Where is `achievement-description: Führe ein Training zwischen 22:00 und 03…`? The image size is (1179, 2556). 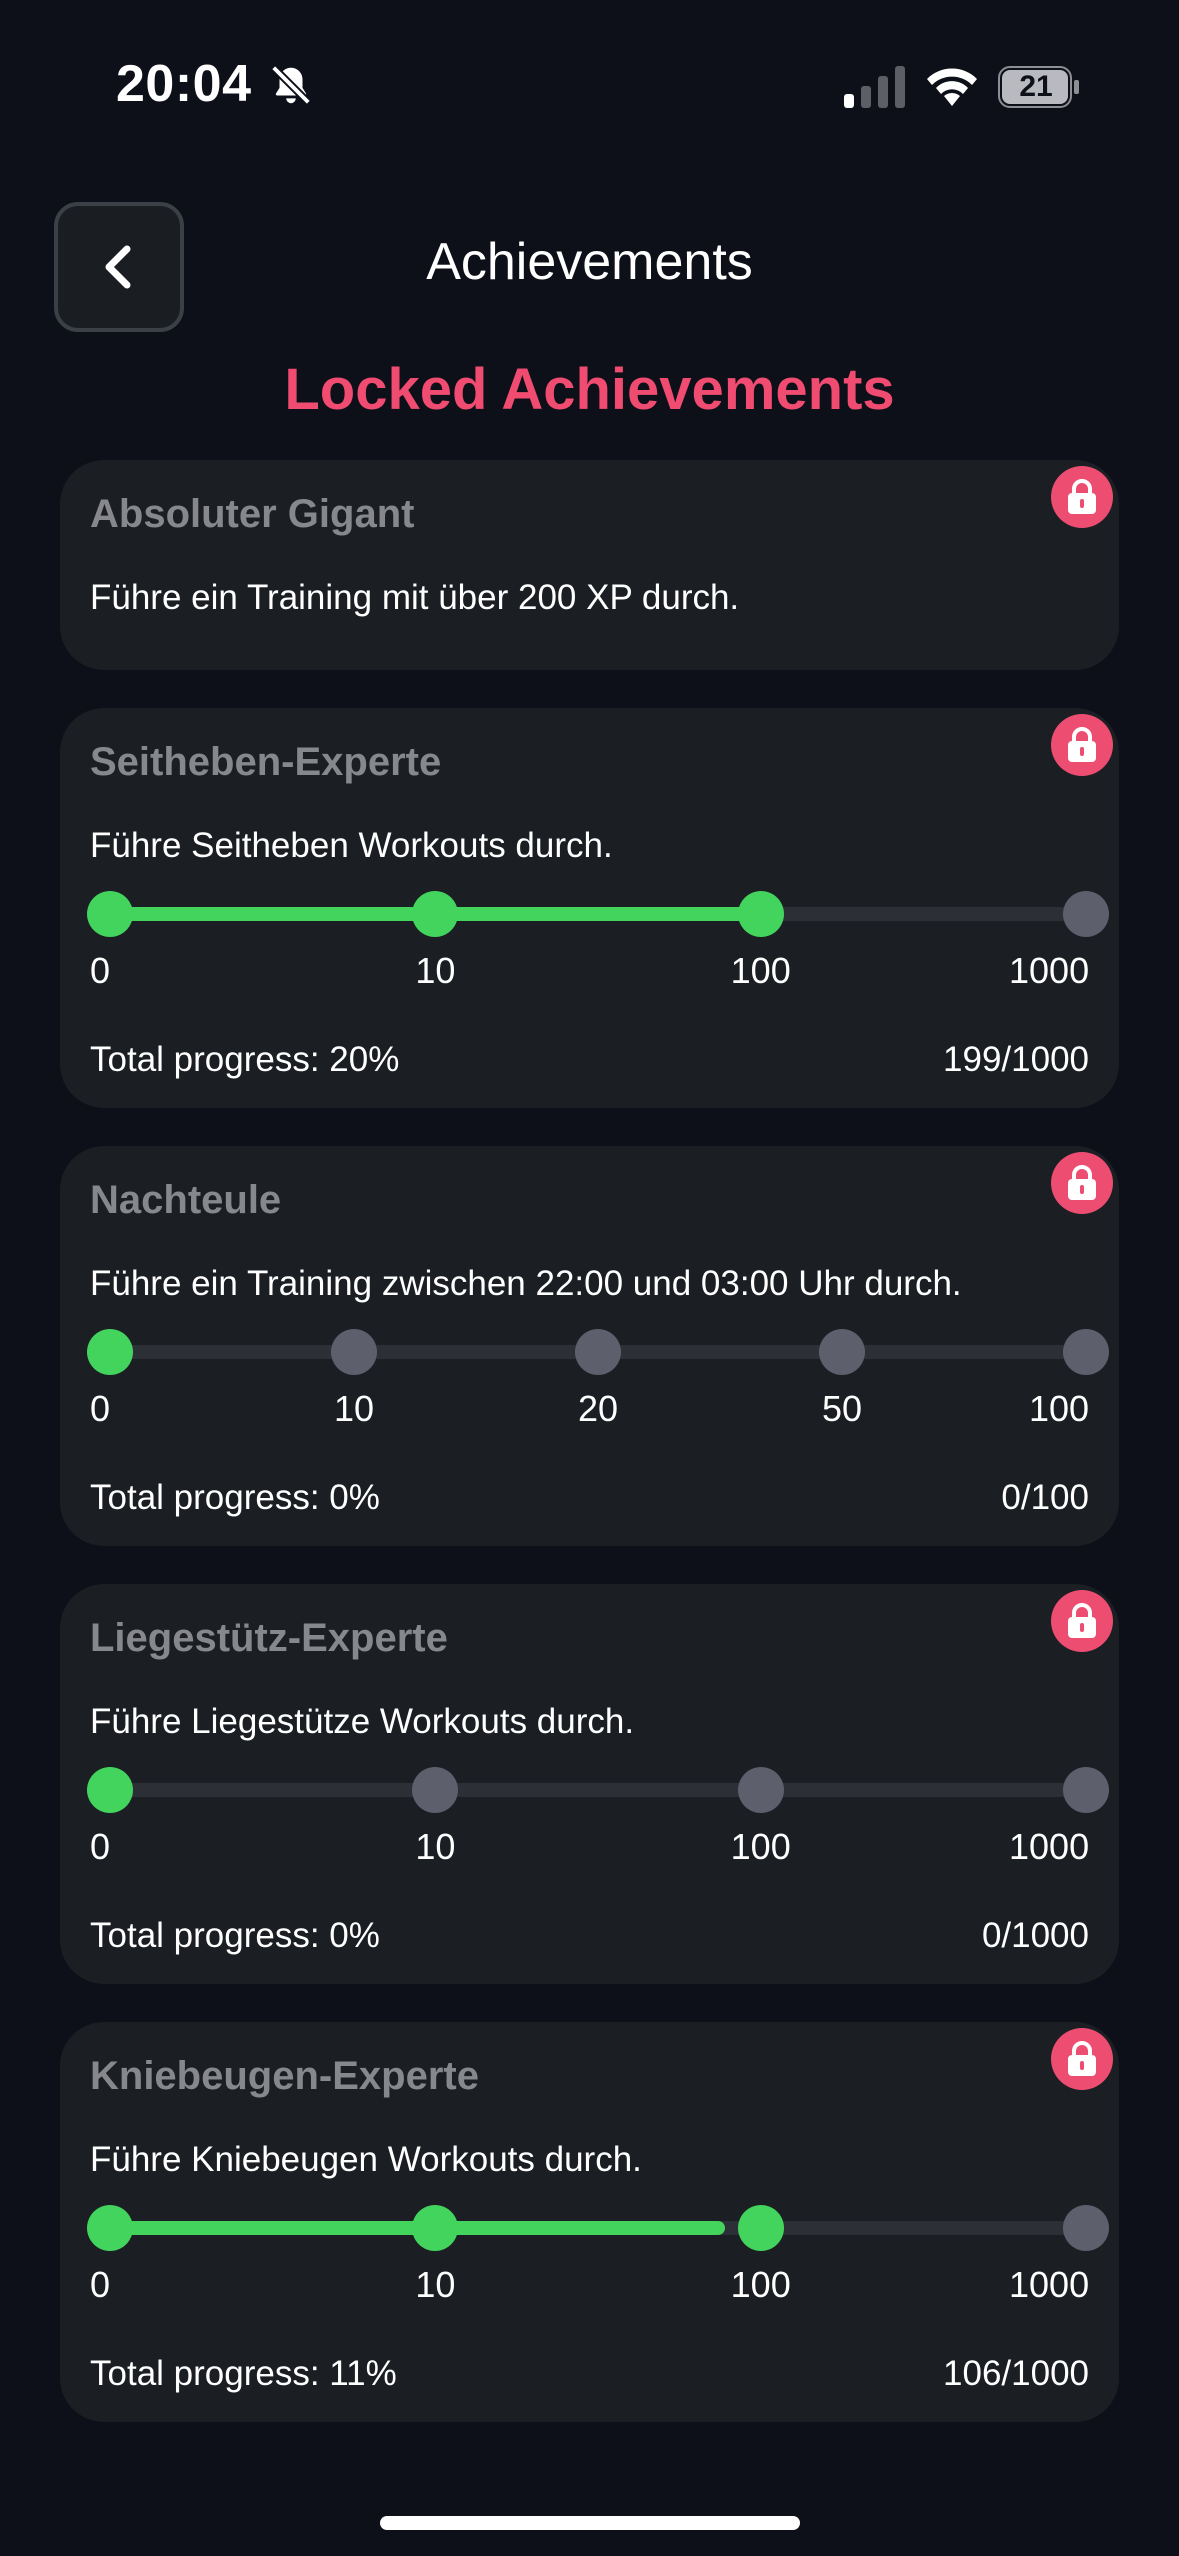 achievement-description: Führe ein Training zwischen 22:00 und 03… is located at coordinates (526, 1283).